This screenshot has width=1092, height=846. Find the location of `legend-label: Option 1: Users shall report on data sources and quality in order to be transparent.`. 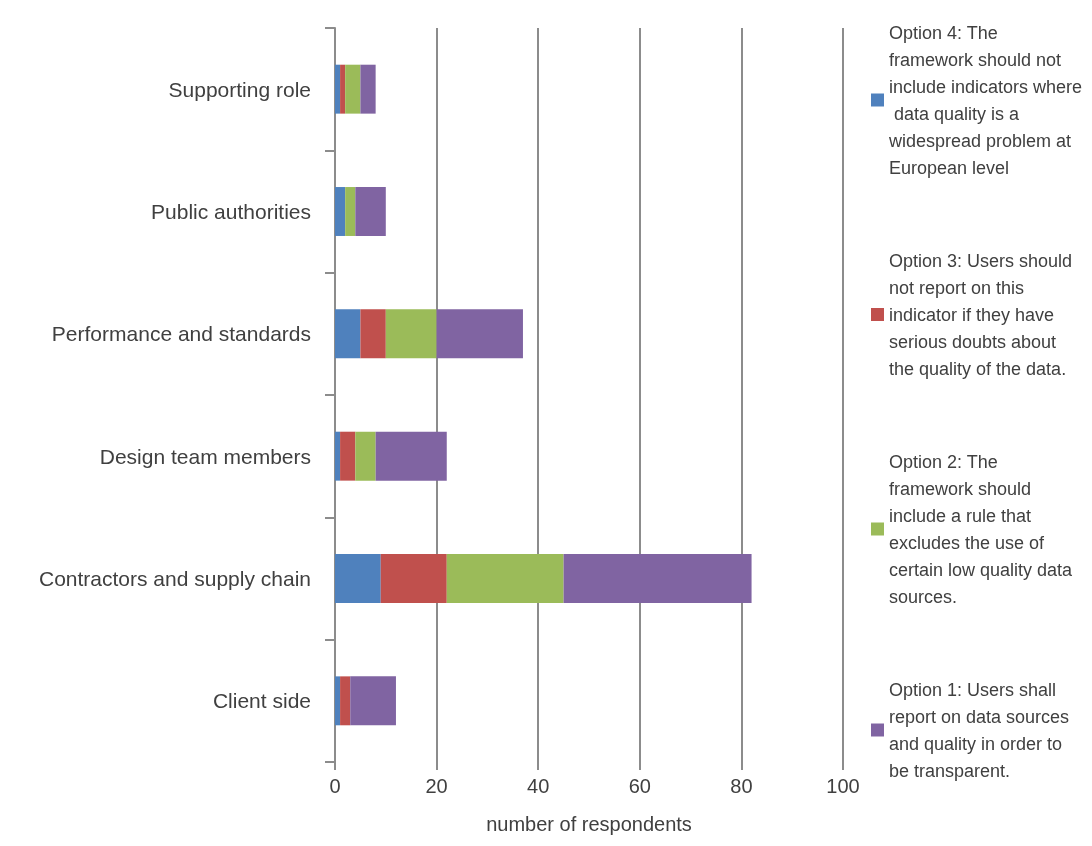

legend-label: Option 1: Users shall report on data sources and quality in order to be transparent. is located at coordinates (982, 730).